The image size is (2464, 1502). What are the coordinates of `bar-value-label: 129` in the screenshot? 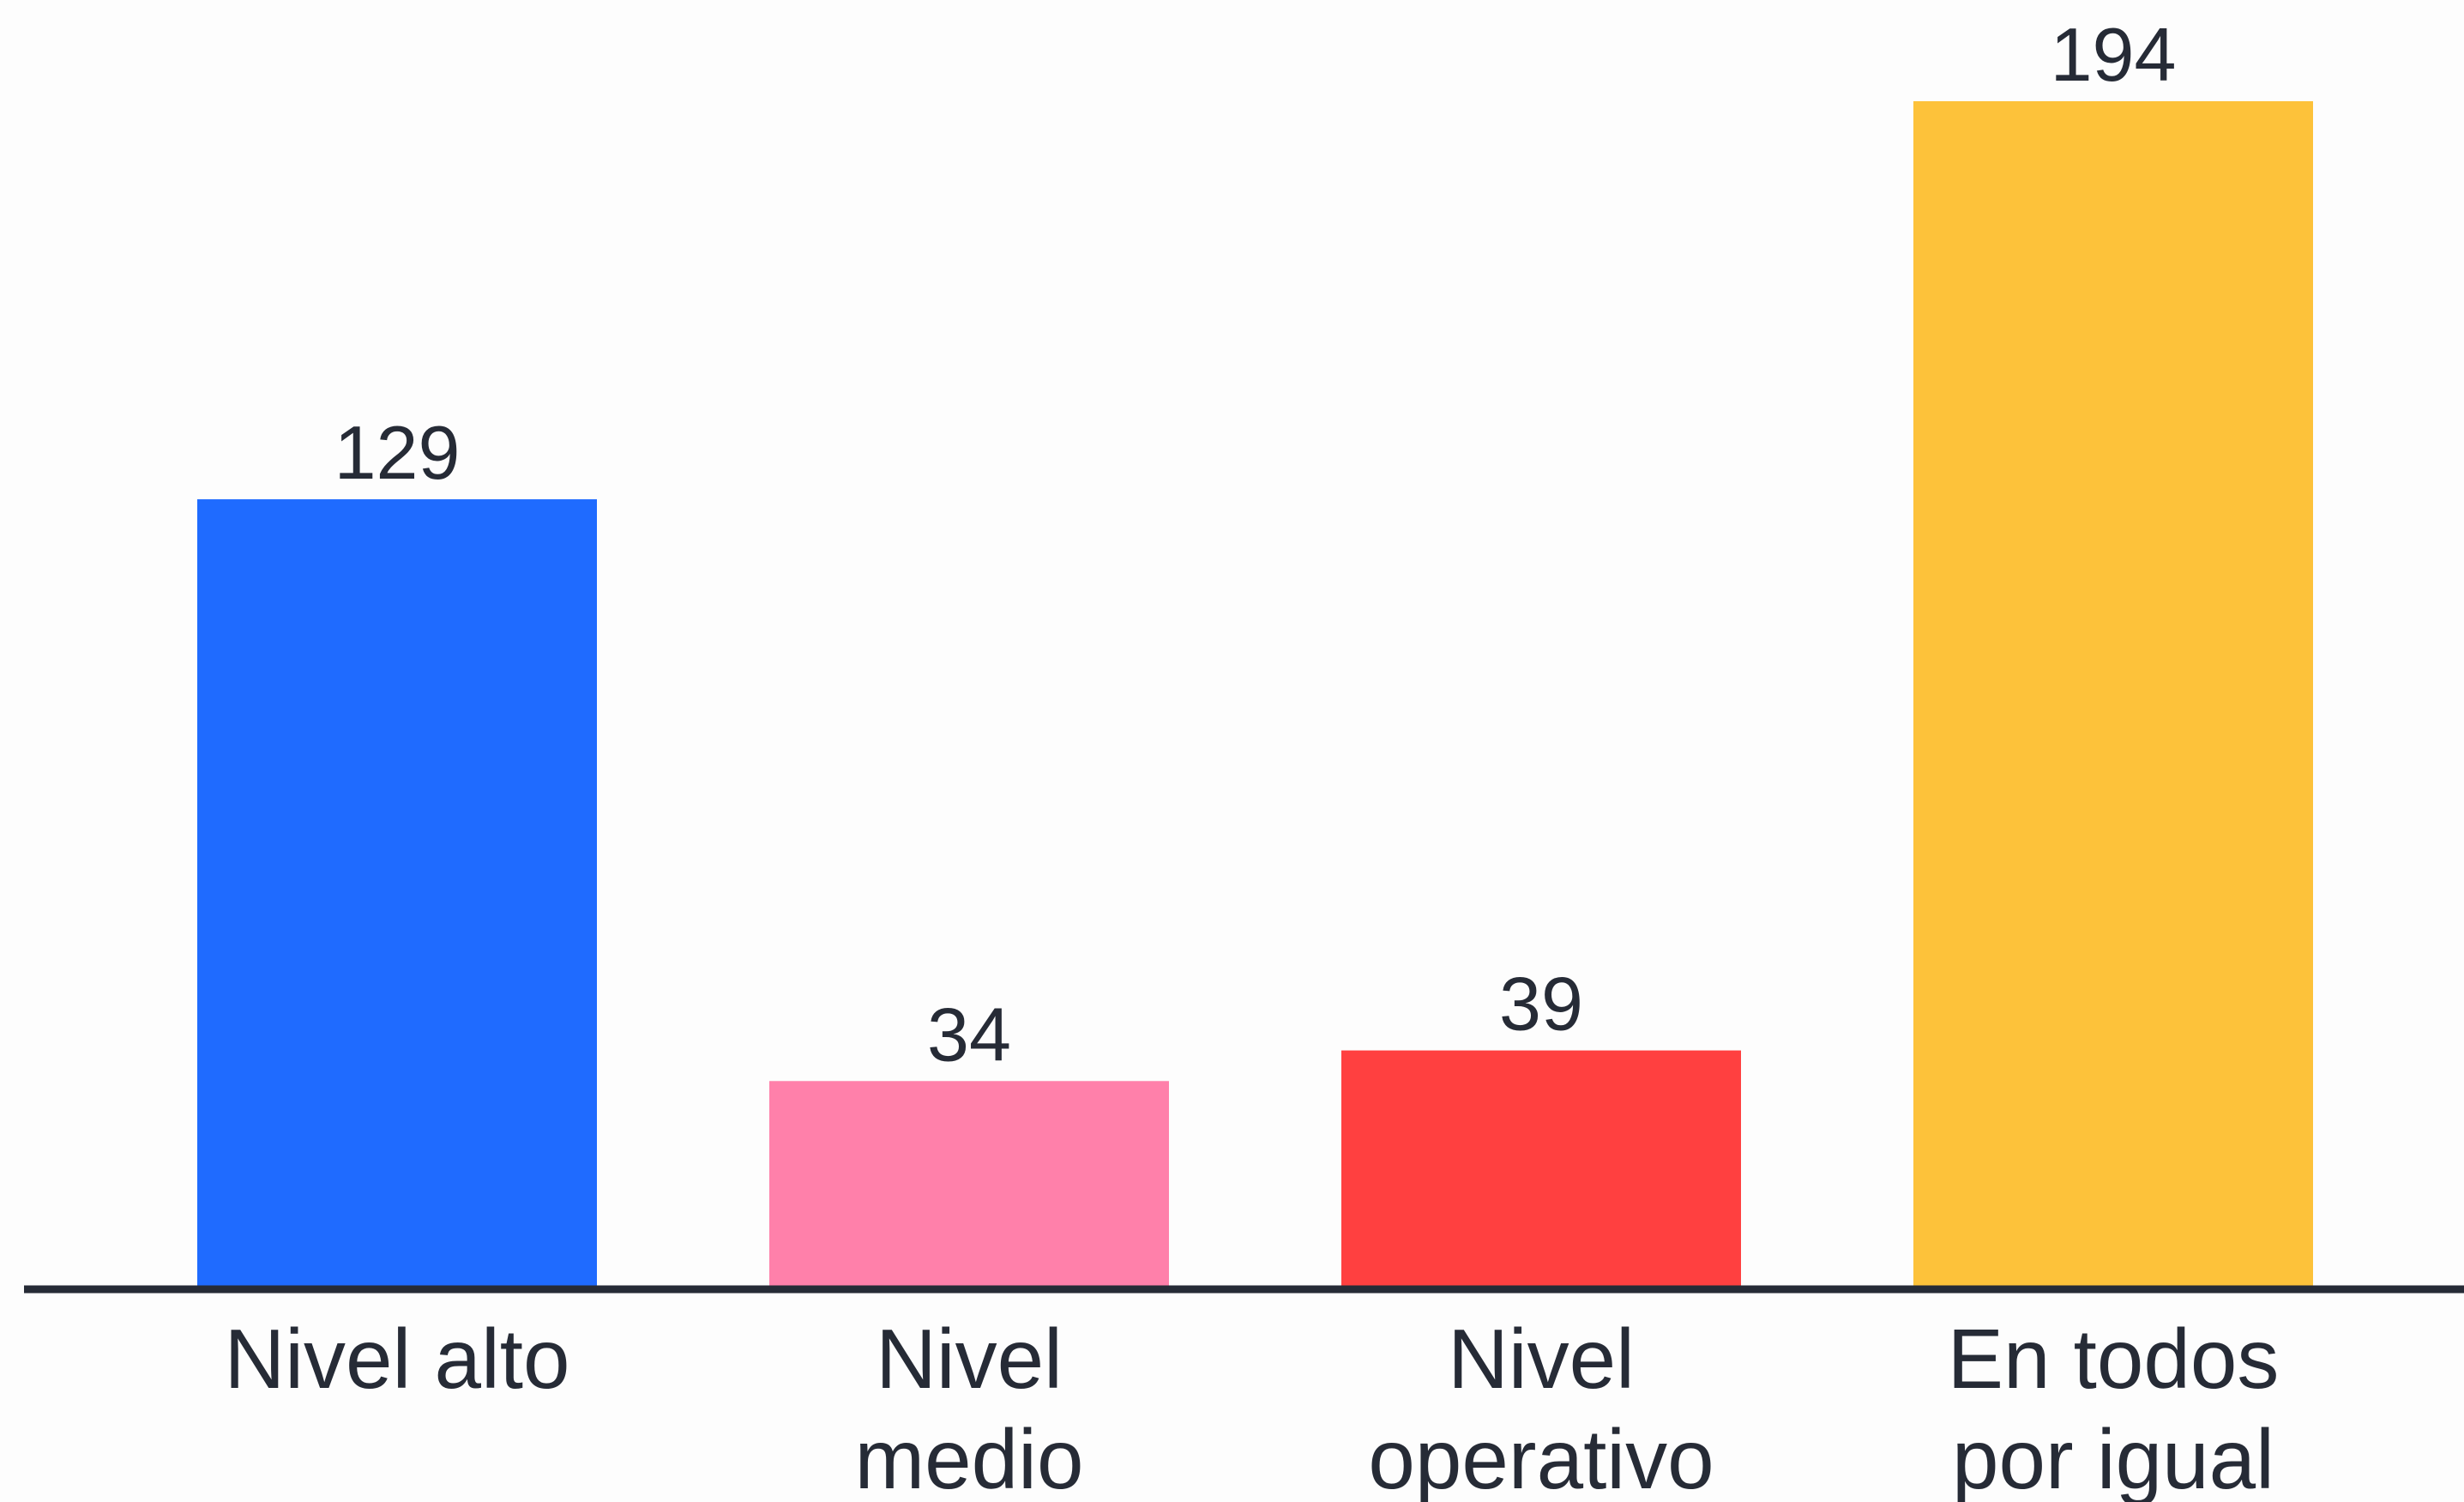 It's located at (397, 452).